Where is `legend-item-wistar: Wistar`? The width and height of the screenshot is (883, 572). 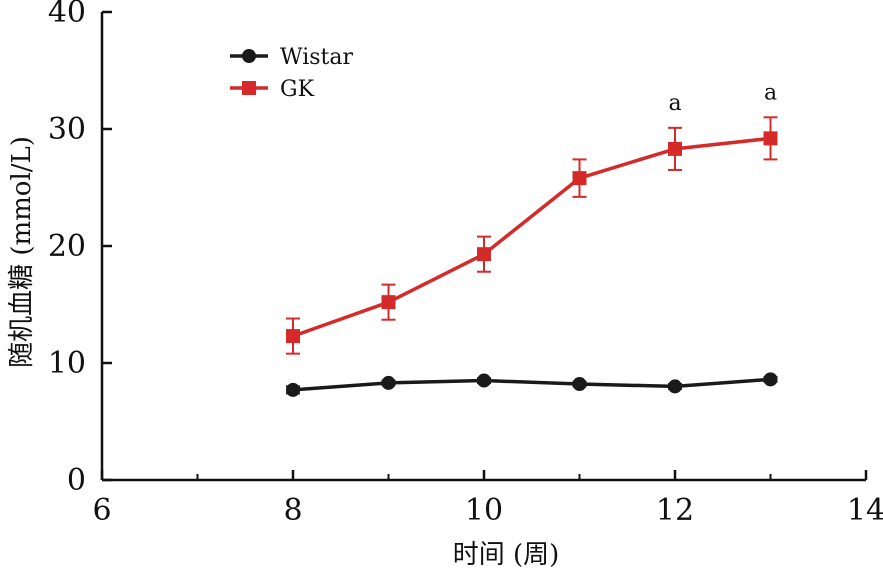 legend-item-wistar: Wistar is located at coordinates (292, 57).